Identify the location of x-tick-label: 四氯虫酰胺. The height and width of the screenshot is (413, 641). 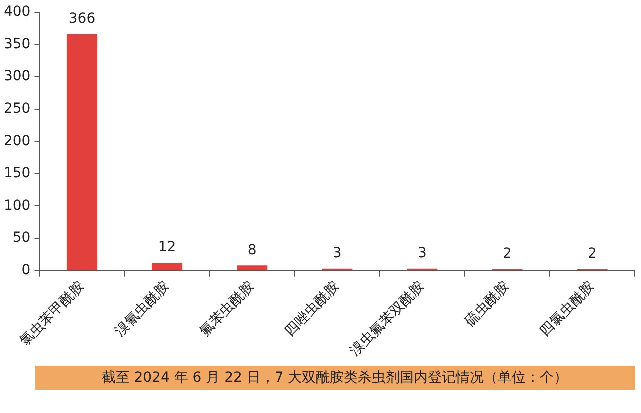
(567, 309).